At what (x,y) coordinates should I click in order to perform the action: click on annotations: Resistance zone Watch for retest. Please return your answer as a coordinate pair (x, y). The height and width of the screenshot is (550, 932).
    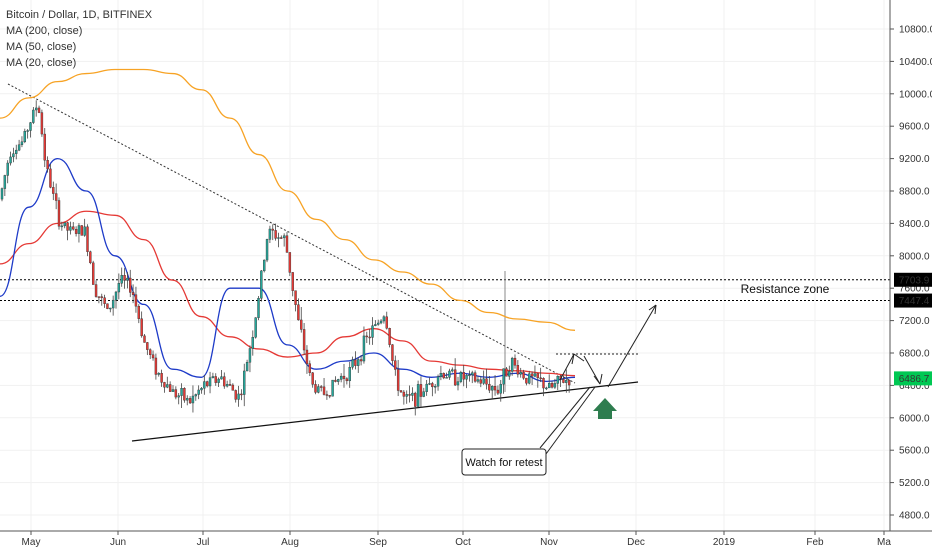
    Looking at the image, I should click on (645, 379).